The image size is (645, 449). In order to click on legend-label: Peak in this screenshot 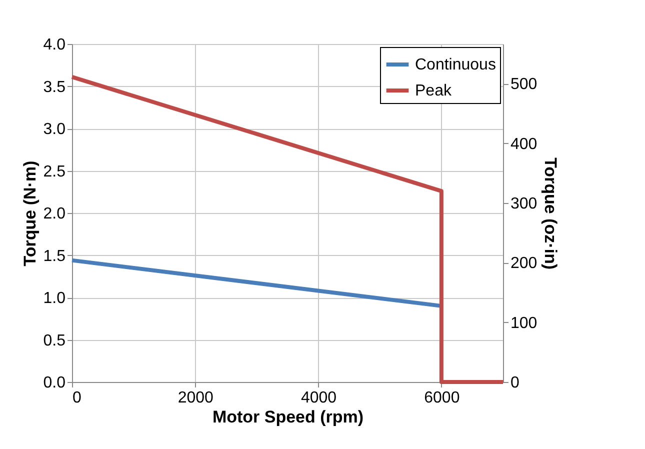, I will do `click(433, 91)`.